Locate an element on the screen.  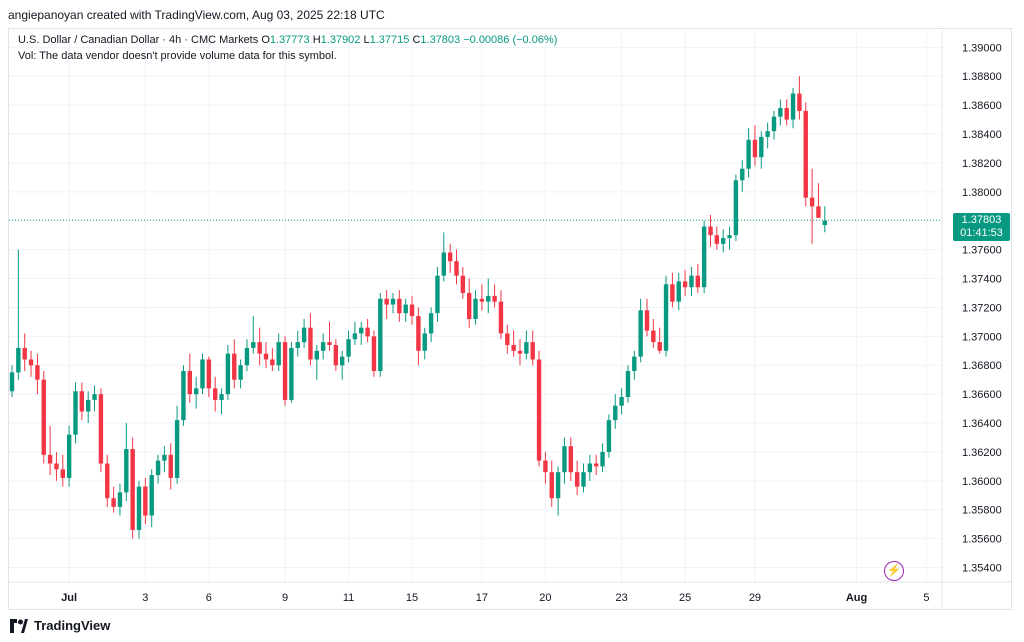
high-value: 1.37902 is located at coordinates (340, 40).